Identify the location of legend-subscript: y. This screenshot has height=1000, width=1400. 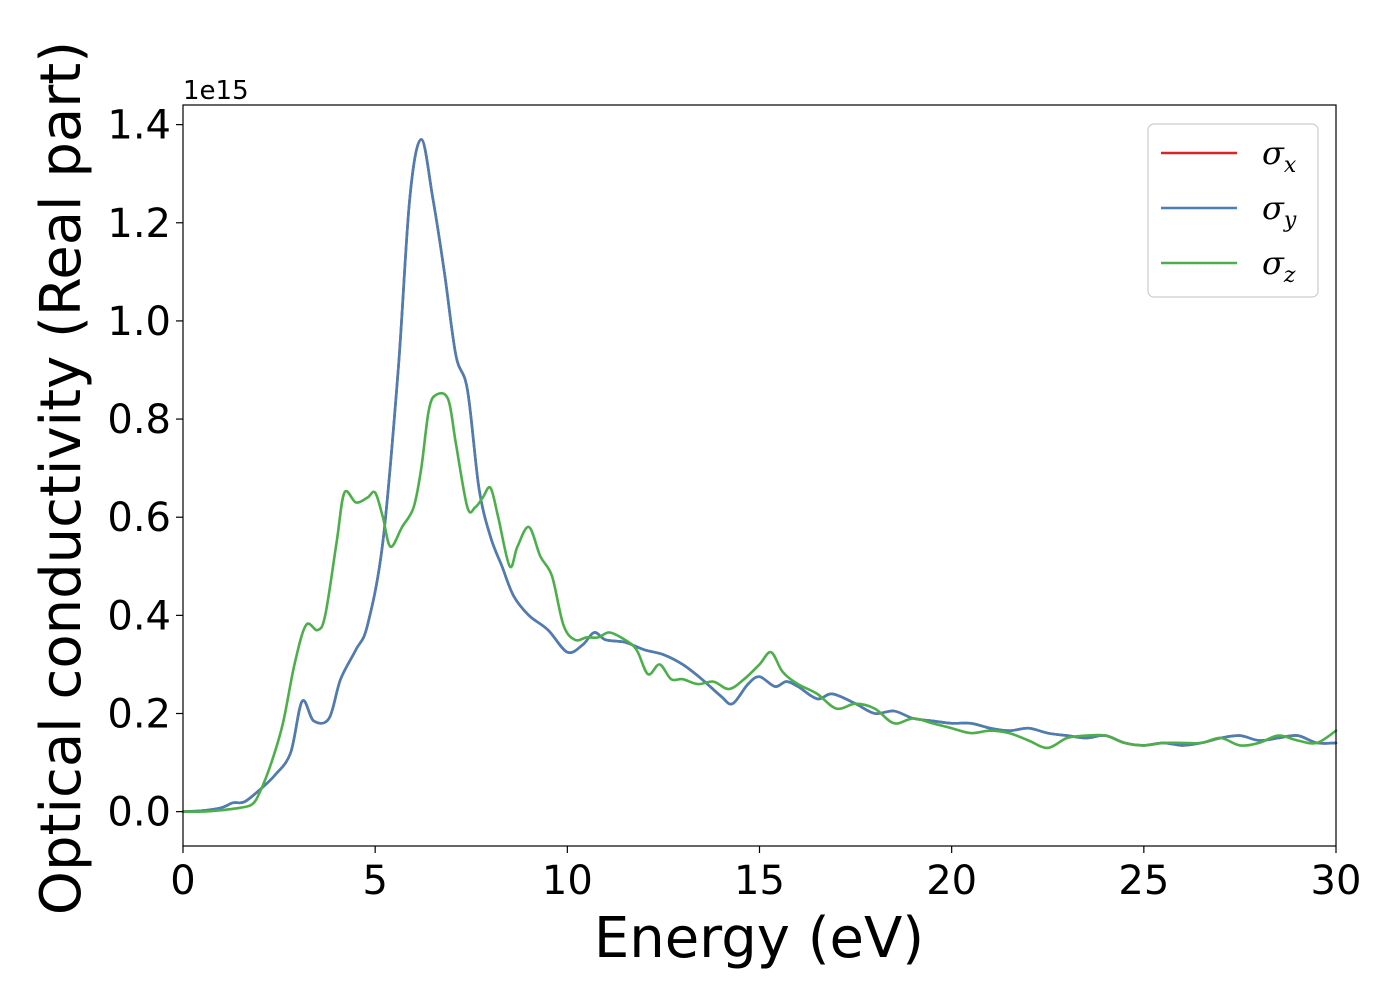
(1290, 220).